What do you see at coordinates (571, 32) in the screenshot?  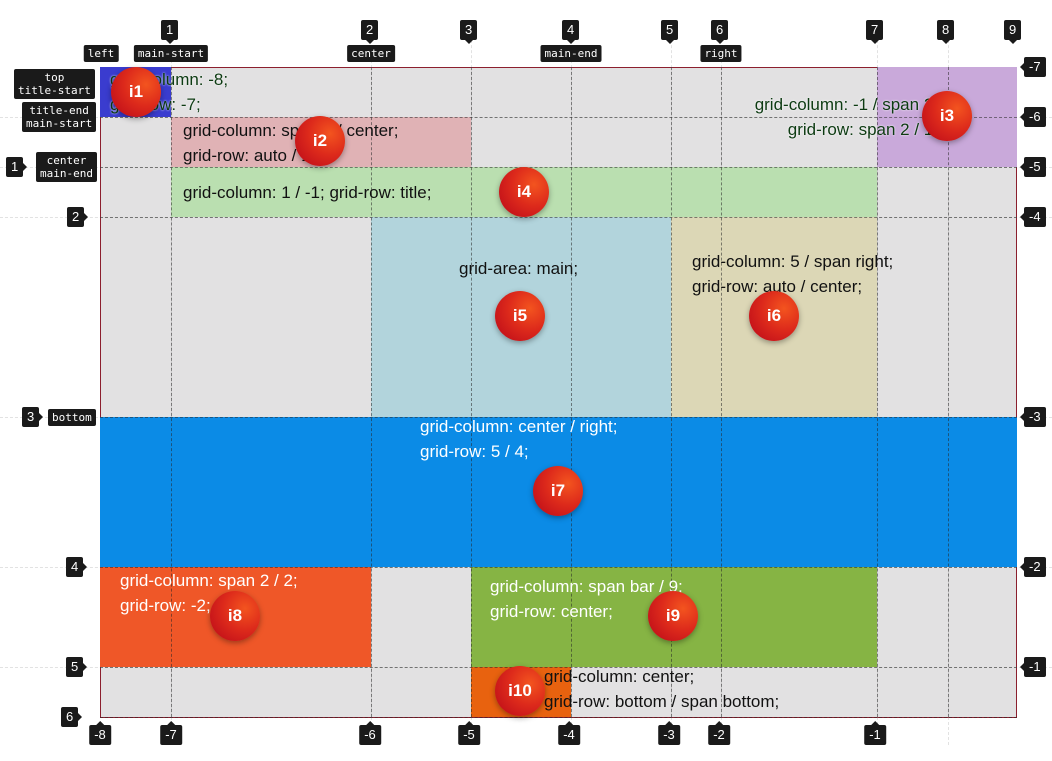 I see `column-line-number: 4` at bounding box center [571, 32].